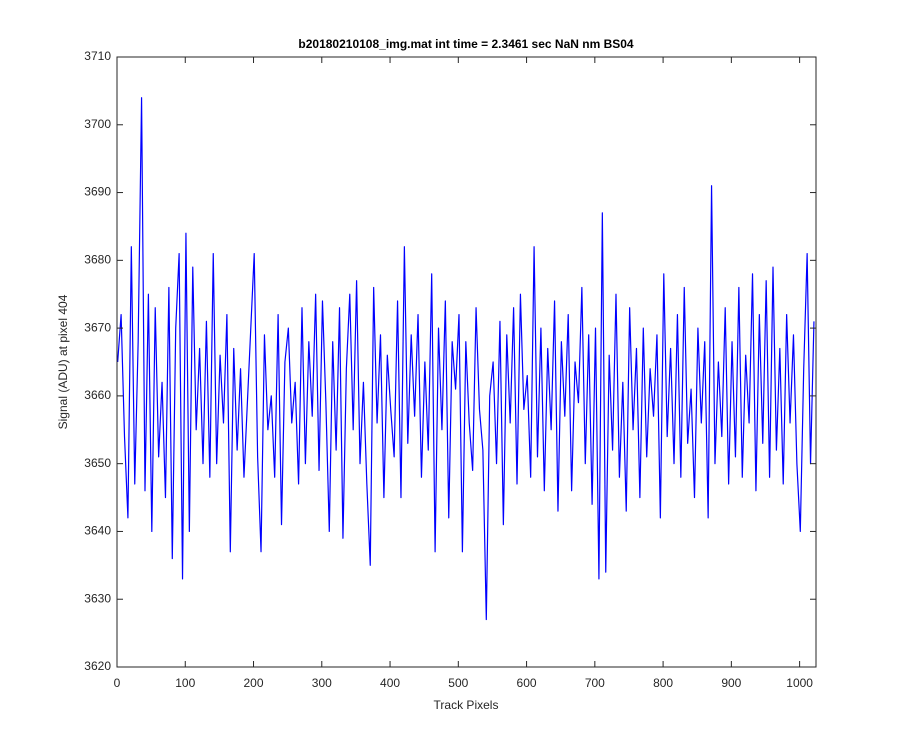 This screenshot has width=900, height=750. What do you see at coordinates (322, 683) in the screenshot?
I see `x-tick-label: 300` at bounding box center [322, 683].